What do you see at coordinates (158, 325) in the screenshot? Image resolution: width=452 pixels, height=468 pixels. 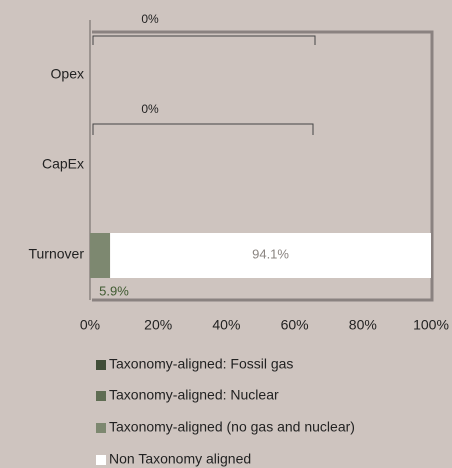 I see `x-tick-label: 20%` at bounding box center [158, 325].